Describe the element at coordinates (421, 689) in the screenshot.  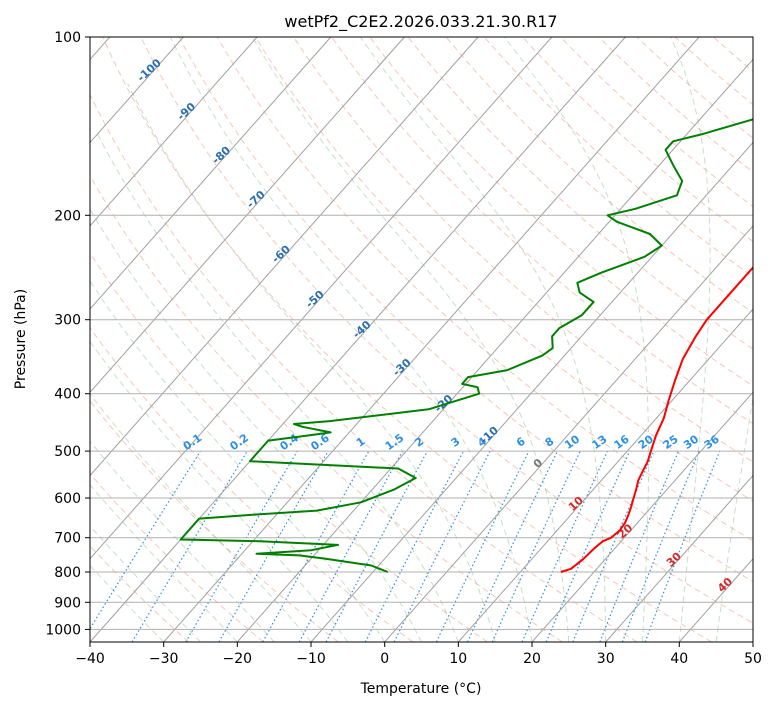
I see `x-axis-label: Temperature (°C)` at that location.